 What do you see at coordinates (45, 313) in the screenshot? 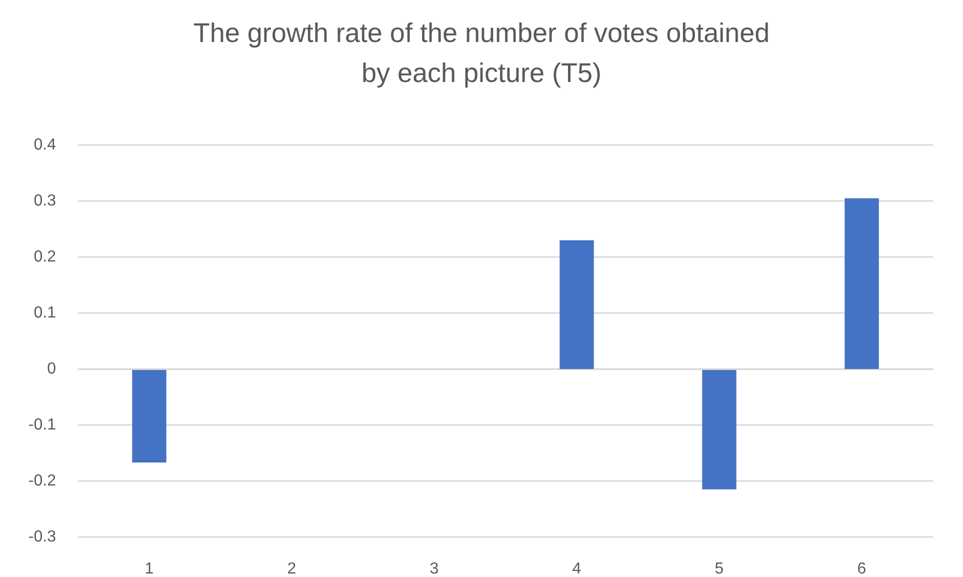
I see `y-tick-label: 0.1` at bounding box center [45, 313].